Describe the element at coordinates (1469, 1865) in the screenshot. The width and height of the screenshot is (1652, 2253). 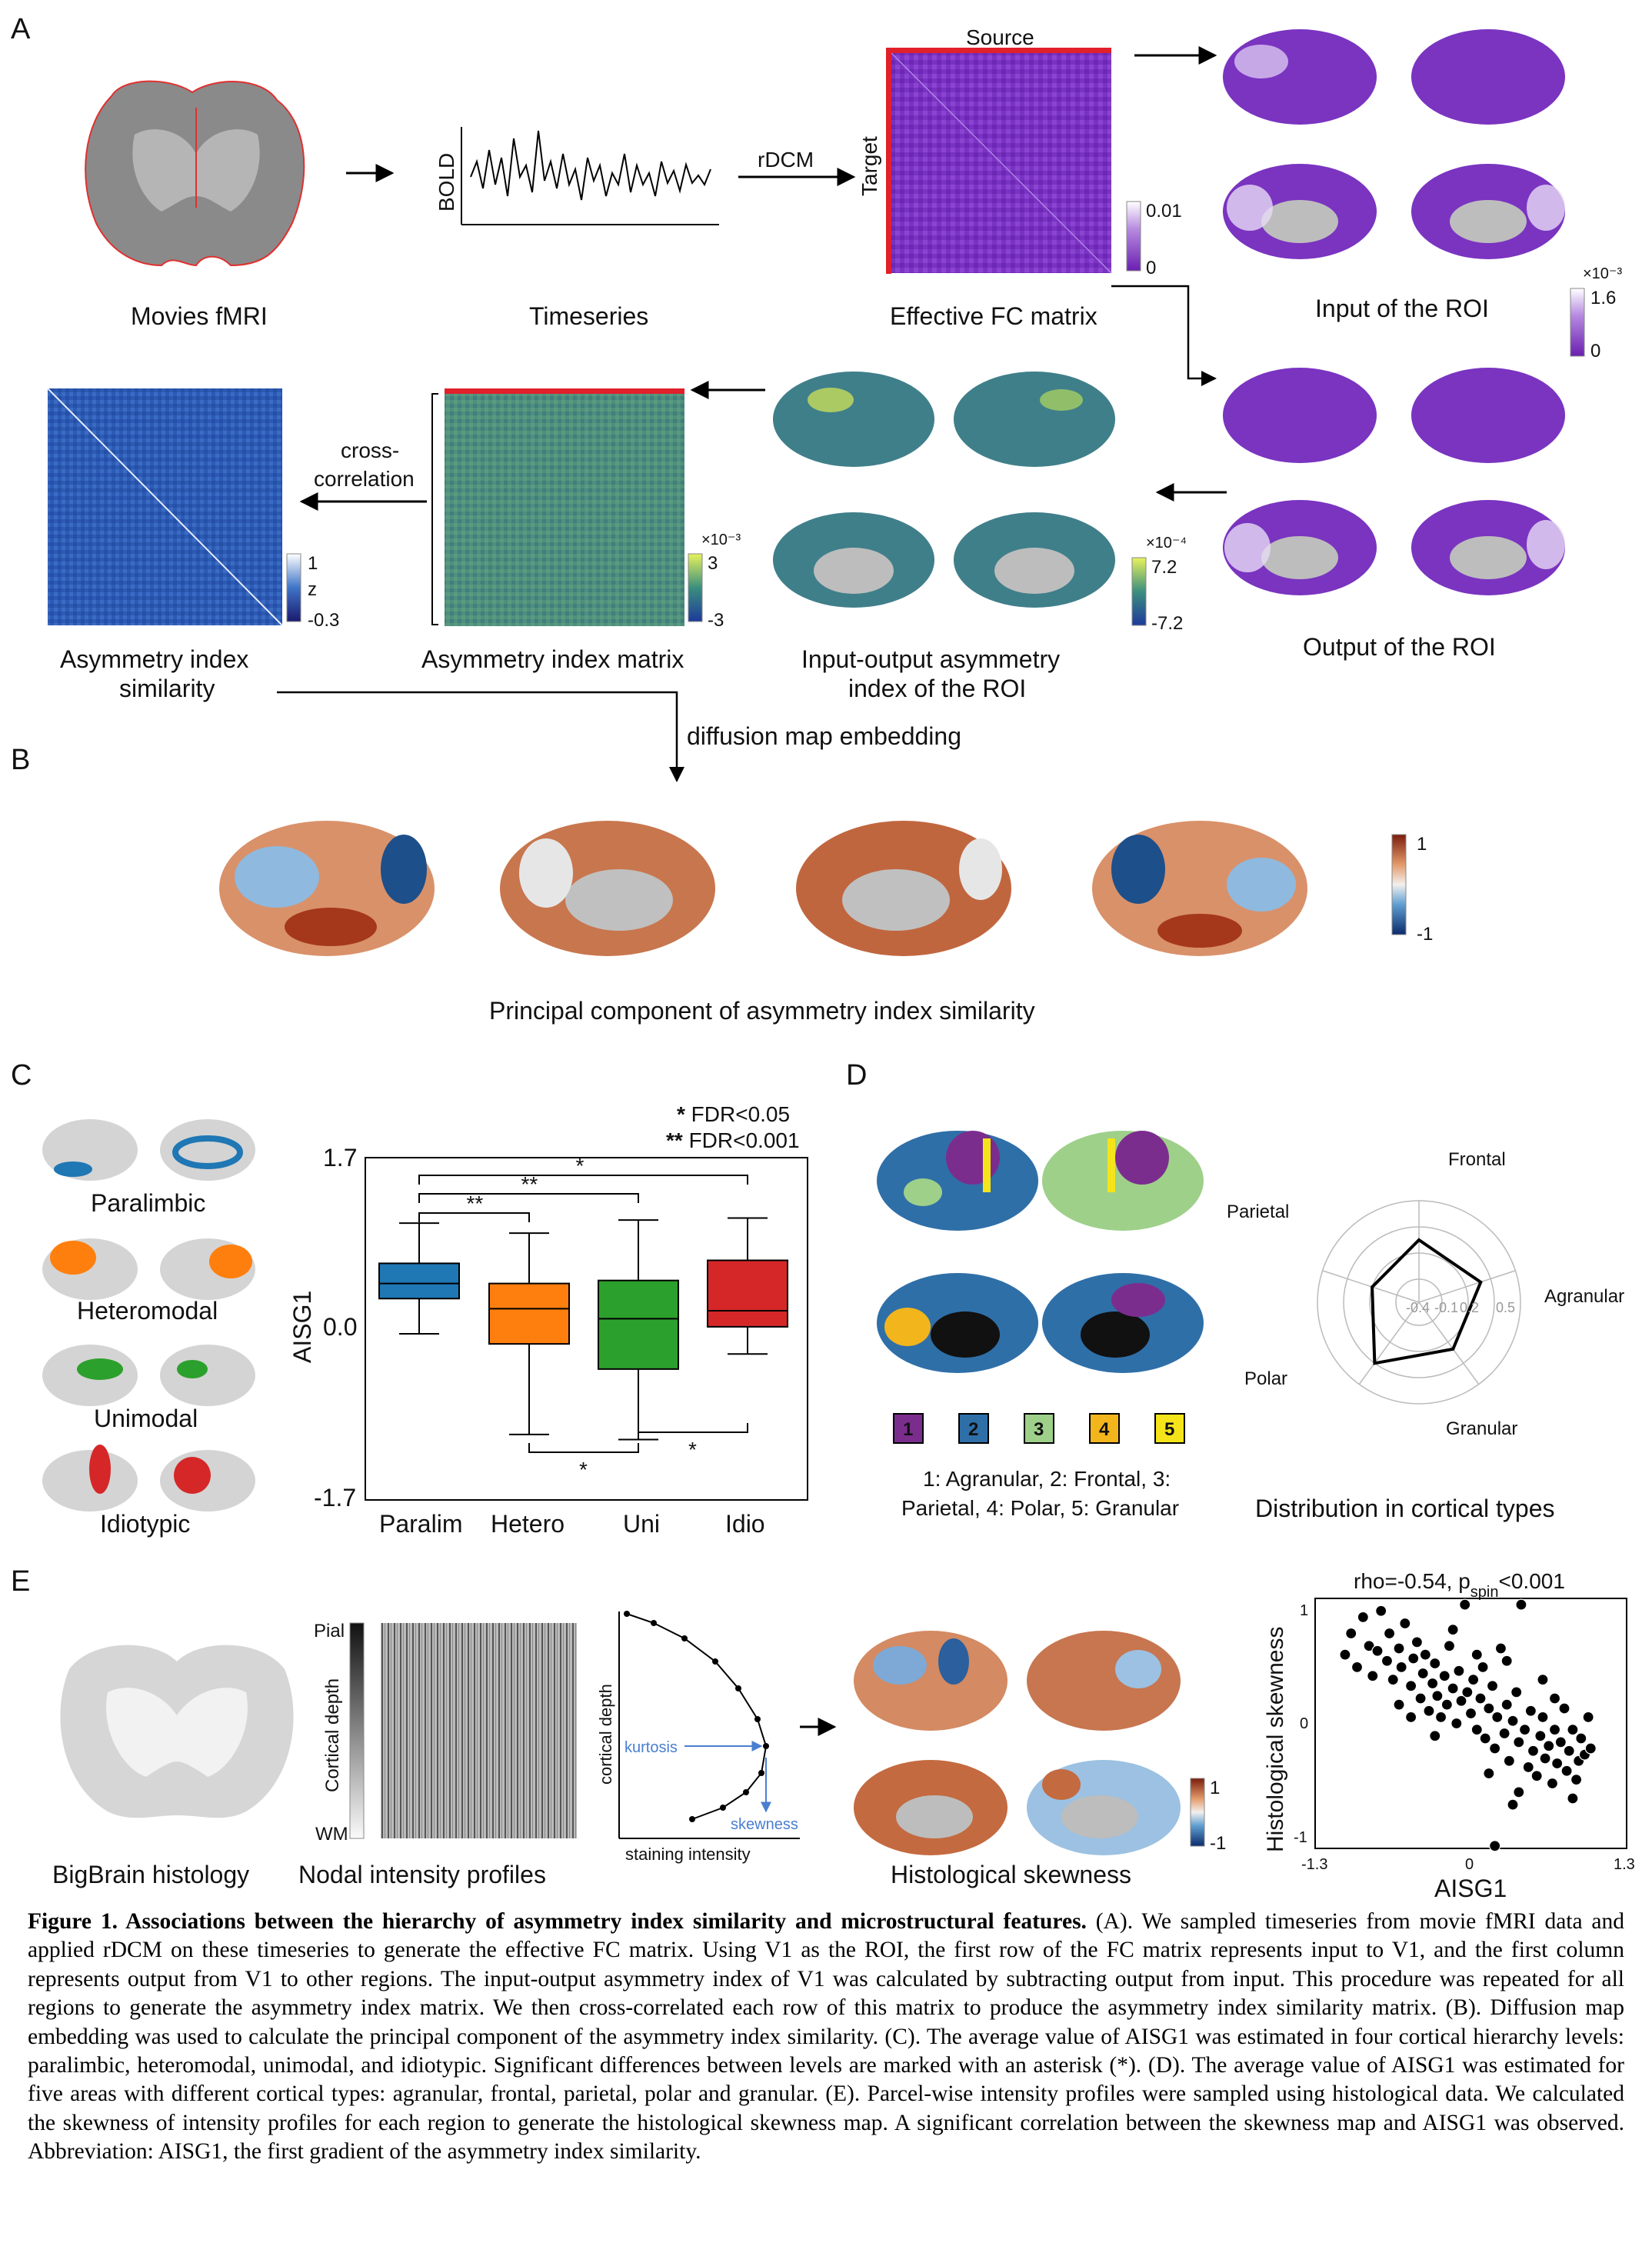
I see `scatter-xtick-mid: 0` at that location.